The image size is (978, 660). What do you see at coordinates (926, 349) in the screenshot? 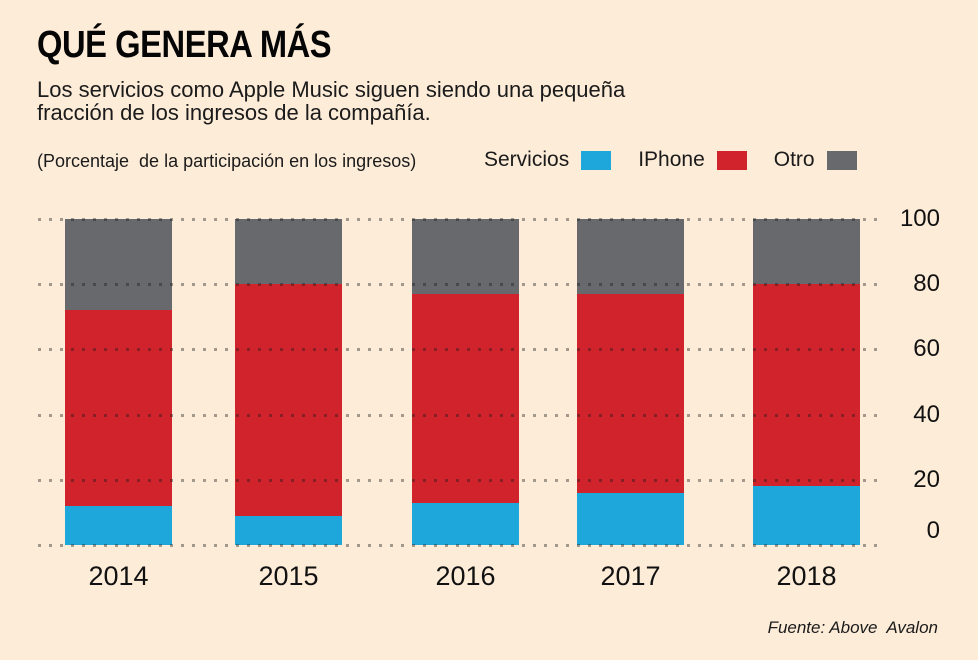
I see `y-tick-label-60: 60` at bounding box center [926, 349].